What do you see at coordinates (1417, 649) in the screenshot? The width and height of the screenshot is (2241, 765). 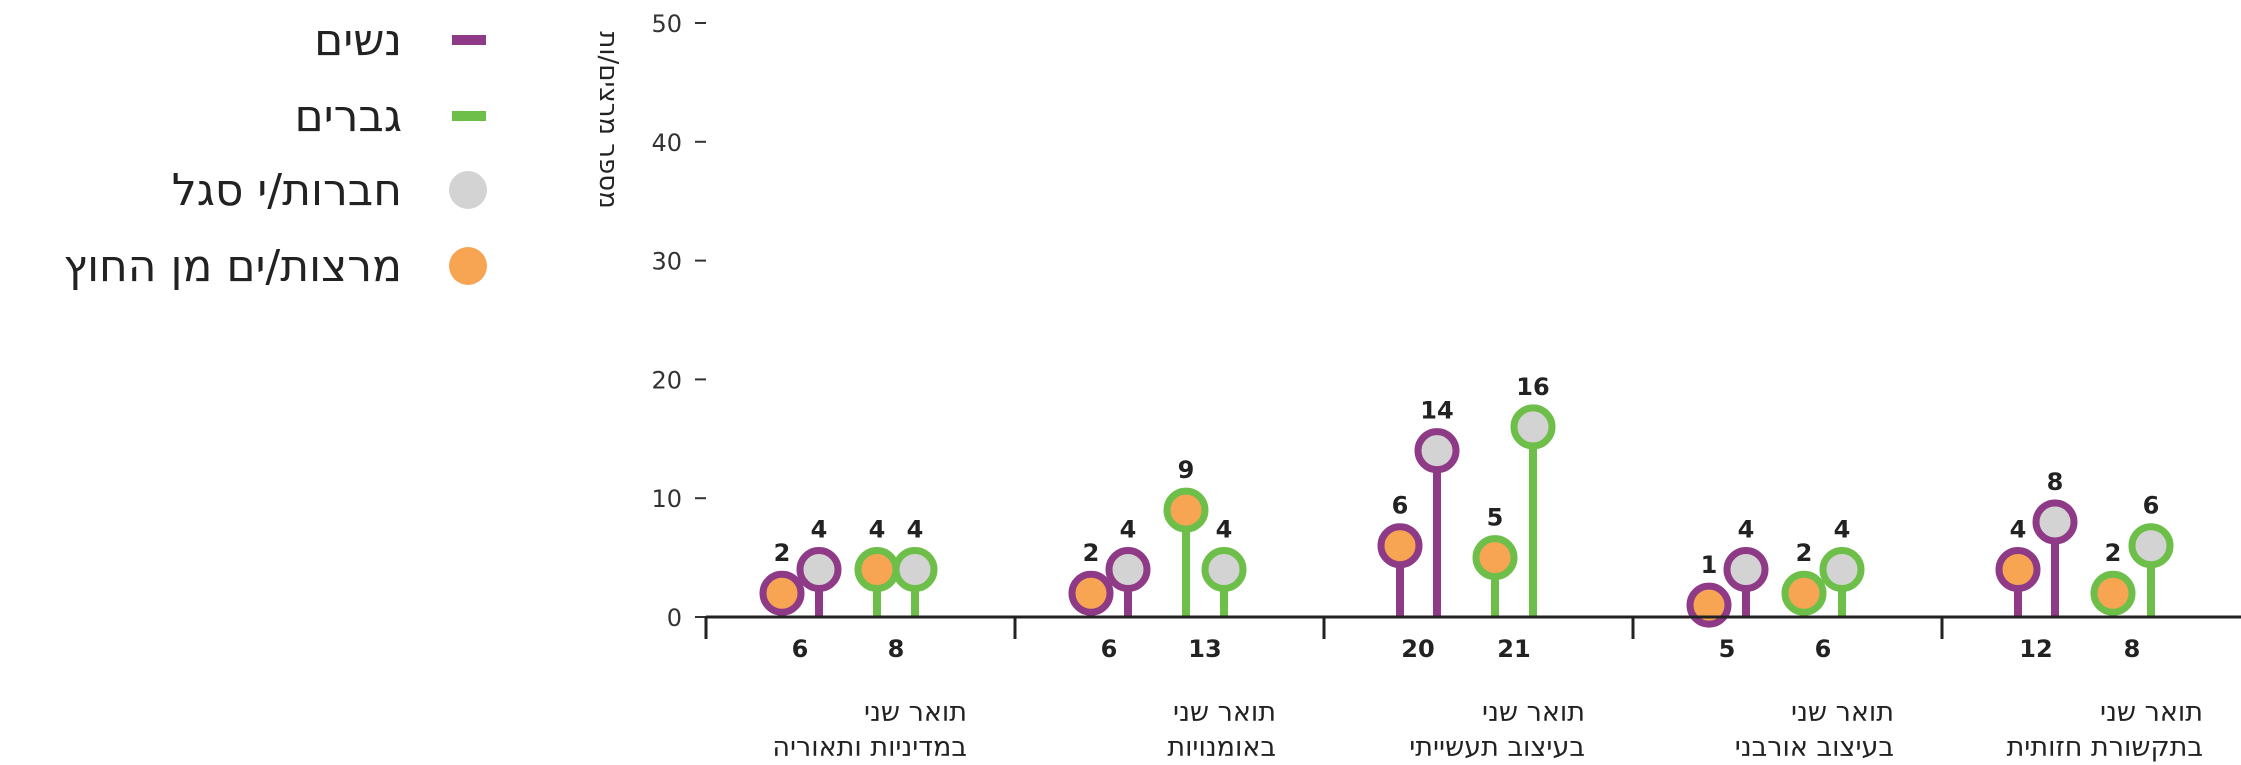 I see `total-women-2: 20` at bounding box center [1417, 649].